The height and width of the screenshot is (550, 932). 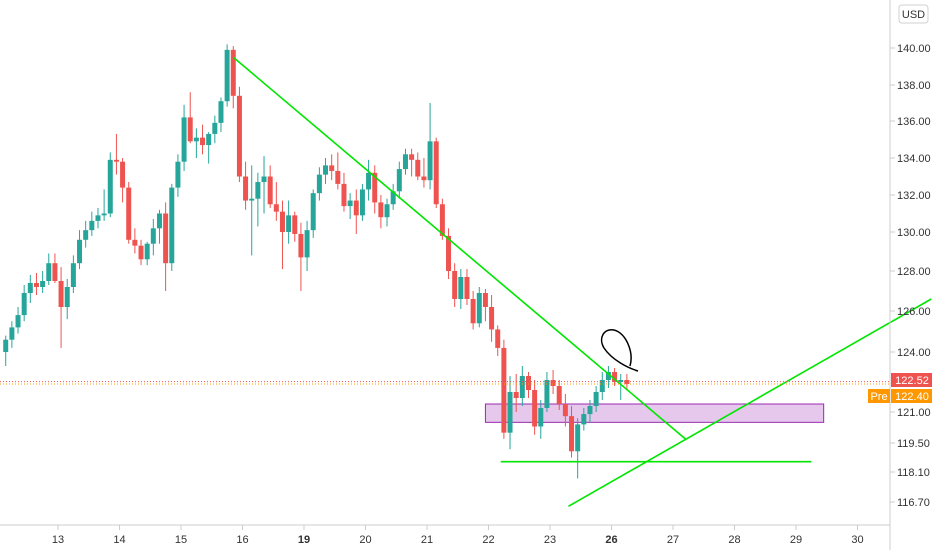 I want to click on y-tick-label: 119.50, so click(x=913, y=444).